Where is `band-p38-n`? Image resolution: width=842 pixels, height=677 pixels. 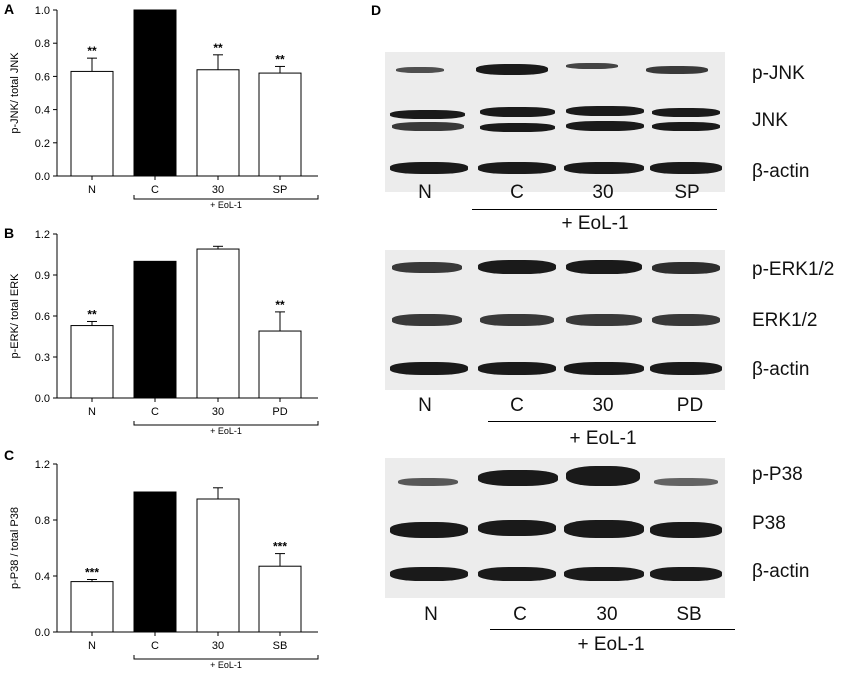 band-p38-n is located at coordinates (429, 530).